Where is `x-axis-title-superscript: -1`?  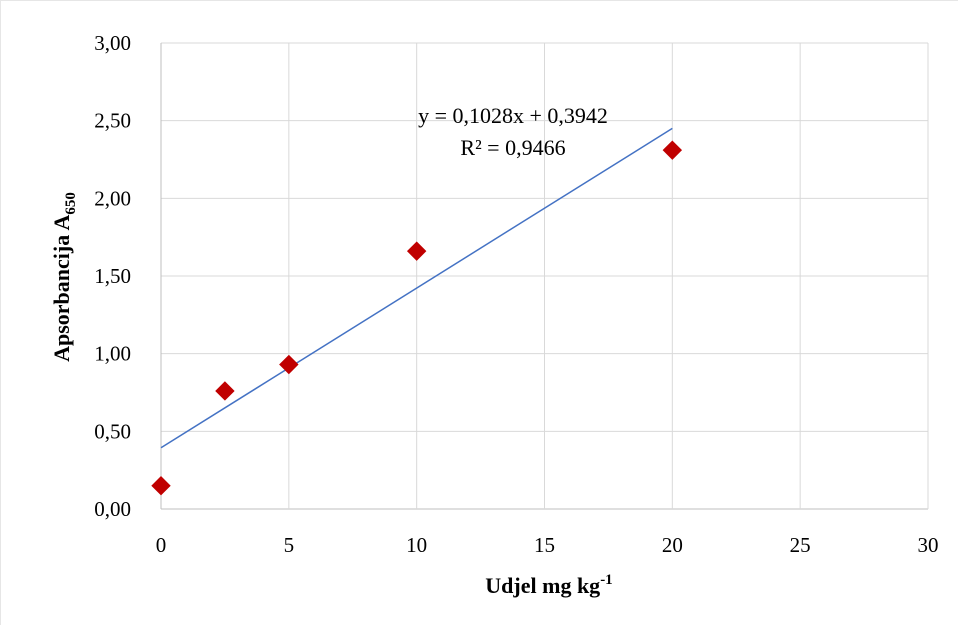 x-axis-title-superscript: -1 is located at coordinates (606, 580).